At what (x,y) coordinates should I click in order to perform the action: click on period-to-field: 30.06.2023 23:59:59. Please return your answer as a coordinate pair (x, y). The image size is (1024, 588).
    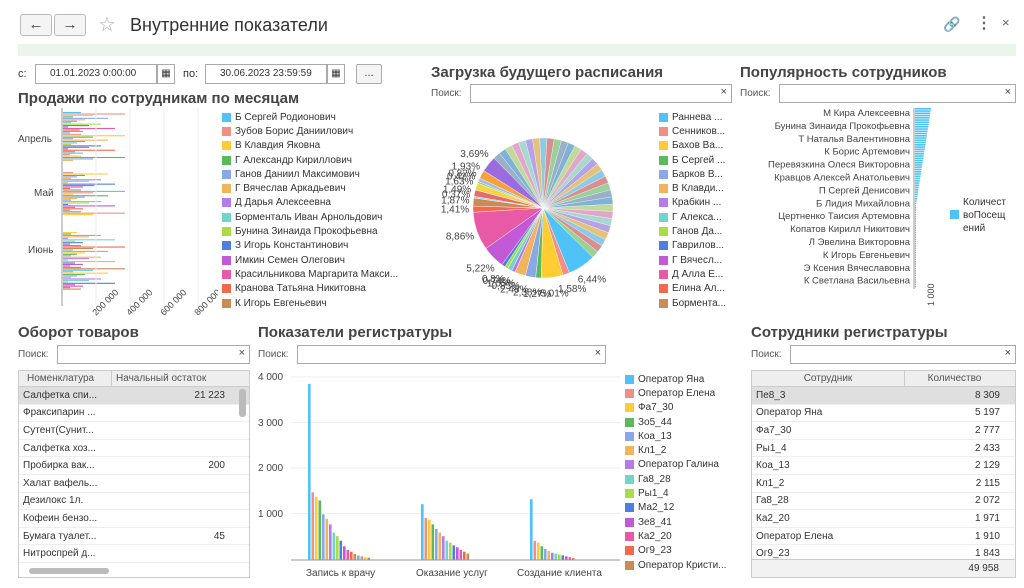
    Looking at the image, I should click on (266, 74).